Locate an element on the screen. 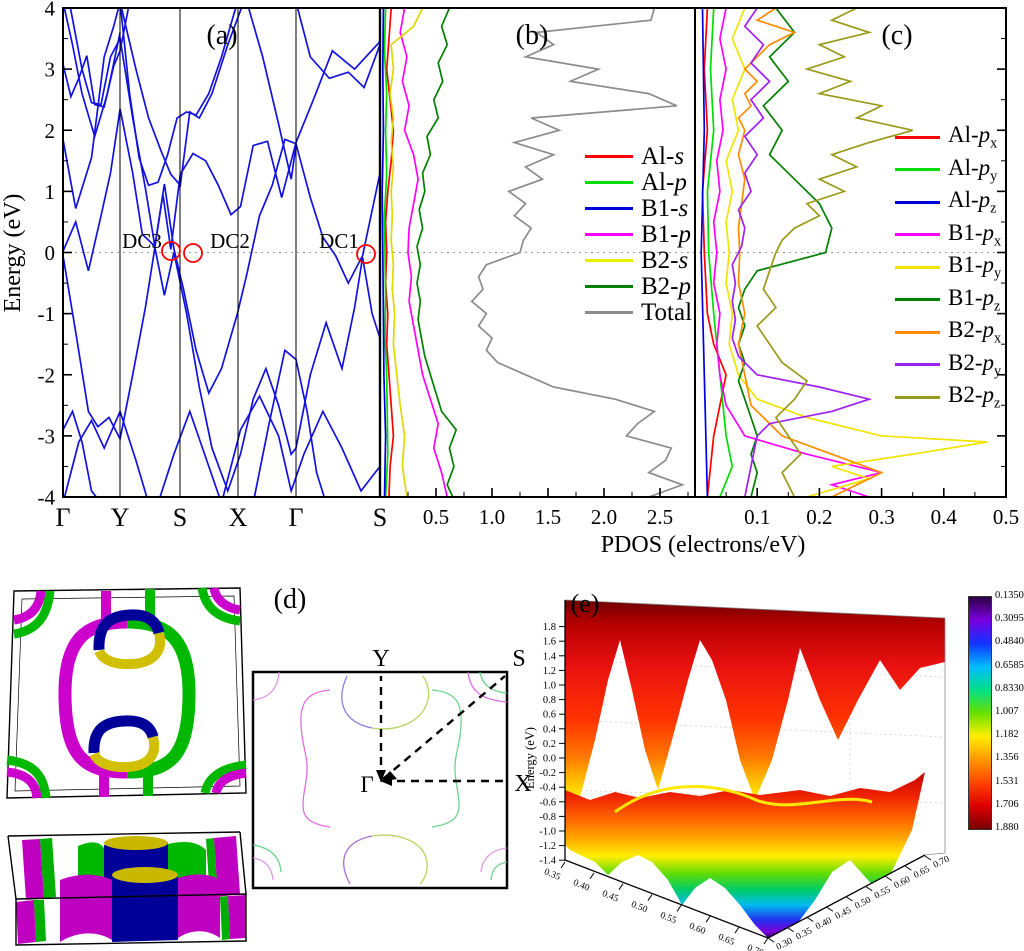 Image resolution: width=1024 pixels, height=951 pixels. panel-e-label: (e) is located at coordinates (585, 603).